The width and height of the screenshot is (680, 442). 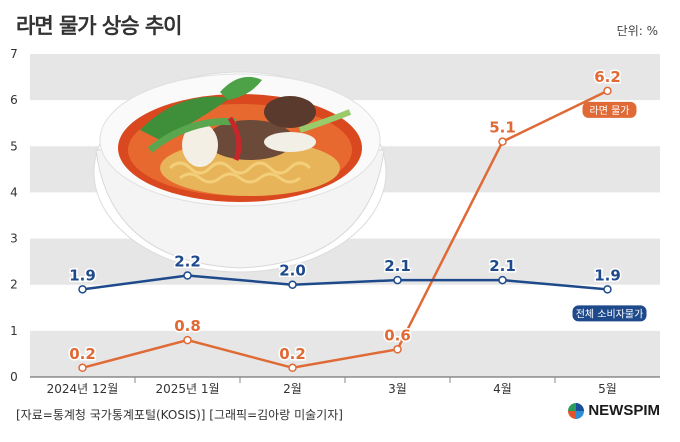 I want to click on y-tick-label: 3, so click(x=14, y=239).